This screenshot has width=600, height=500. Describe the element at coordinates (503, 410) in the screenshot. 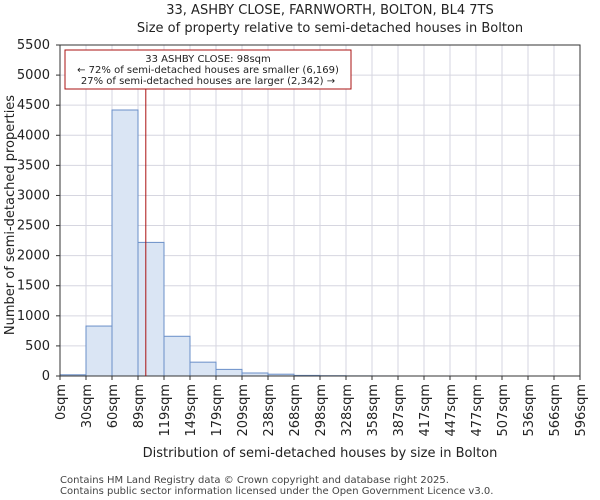

I see `x-tick-label-17: 507sqm` at that location.